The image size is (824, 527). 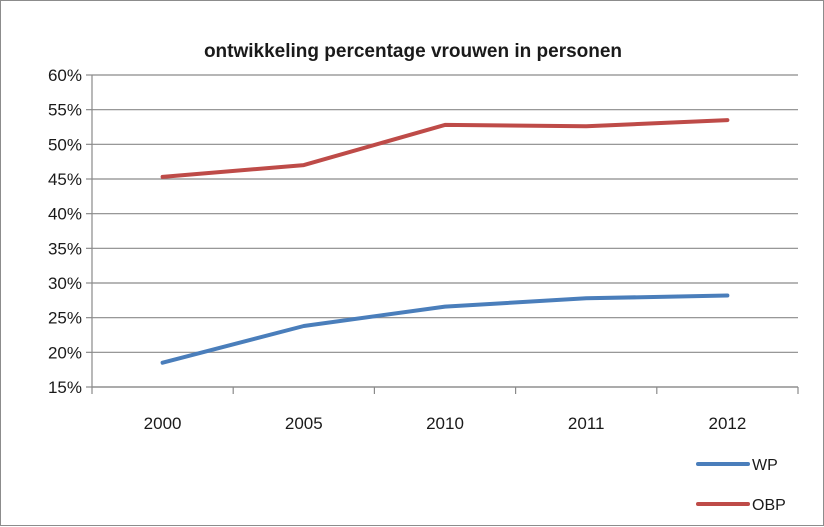 What do you see at coordinates (65, 75) in the screenshot?
I see `y-tick-label: 60%` at bounding box center [65, 75].